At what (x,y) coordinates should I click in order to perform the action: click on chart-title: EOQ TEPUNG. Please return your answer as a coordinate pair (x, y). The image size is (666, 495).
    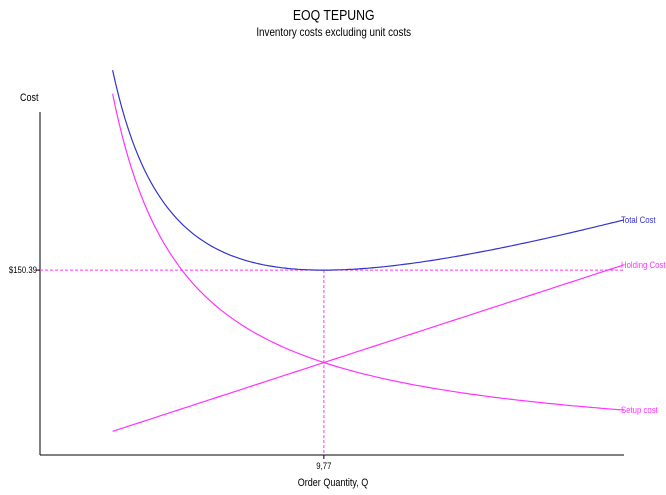
    Looking at the image, I should click on (333, 15).